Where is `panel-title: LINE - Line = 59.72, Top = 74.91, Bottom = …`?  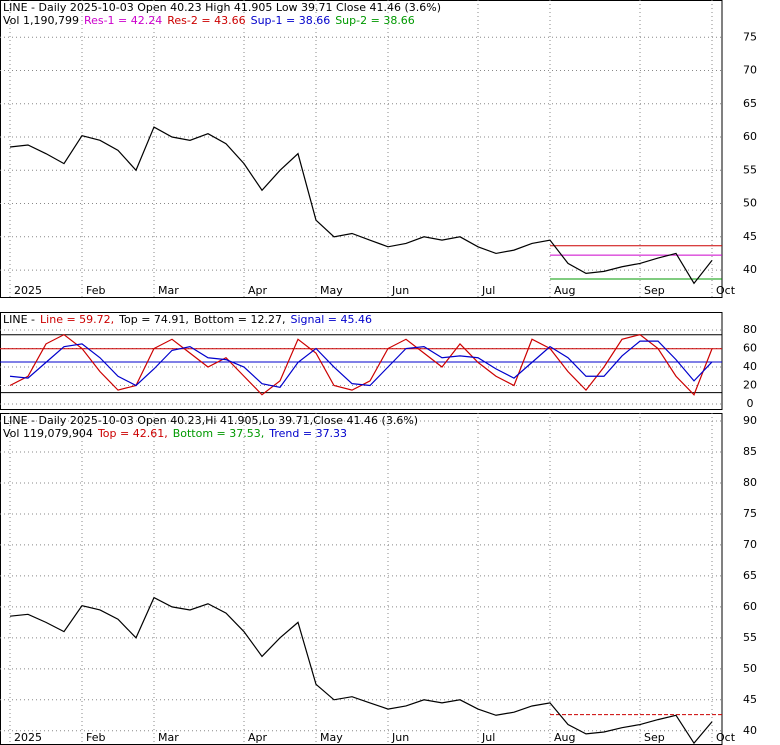 panel-title: LINE - Line = 59.72, Top = 74.91, Bottom = … is located at coordinates (187, 319).